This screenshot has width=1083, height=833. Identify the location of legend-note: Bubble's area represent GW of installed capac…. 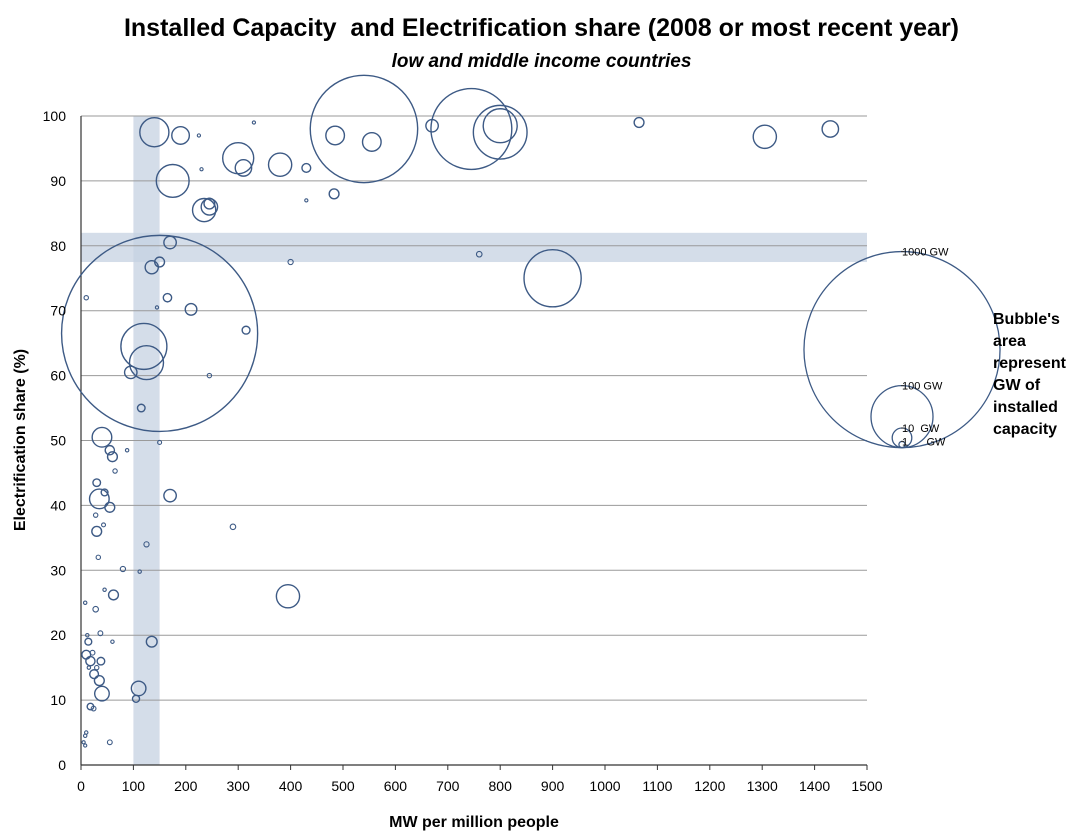
(1038, 375).